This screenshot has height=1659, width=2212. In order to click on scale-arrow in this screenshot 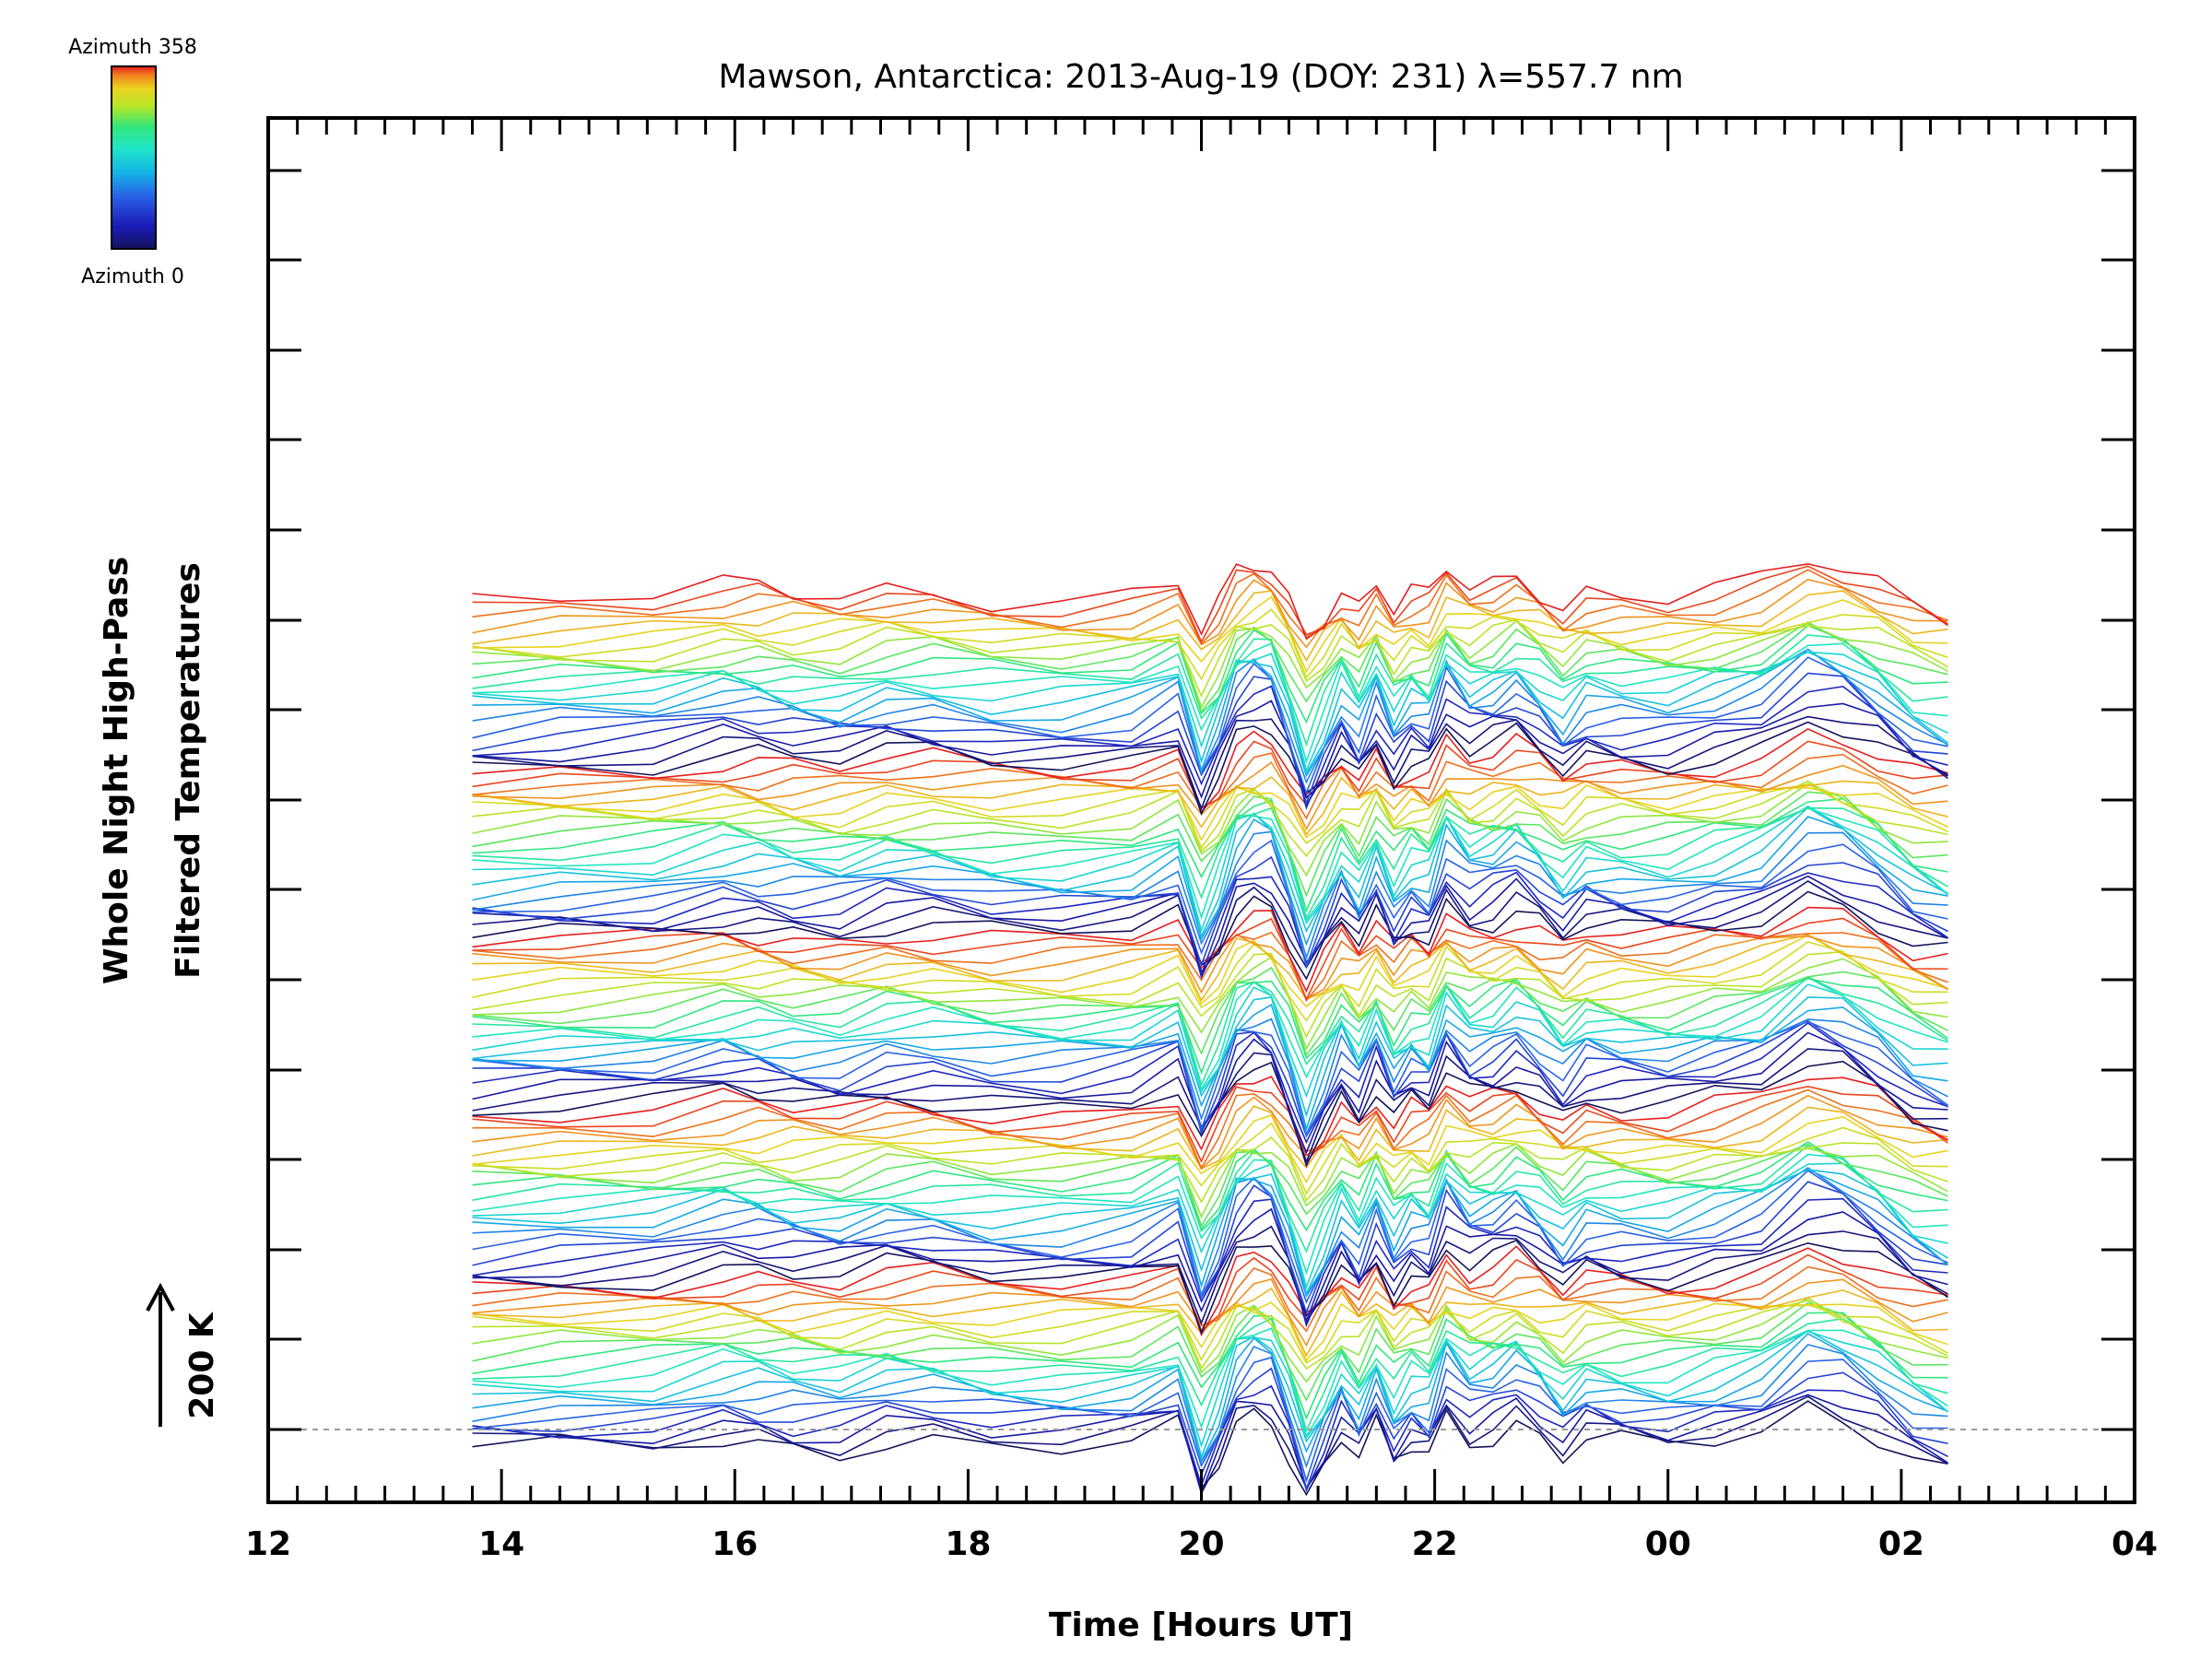, I will do `click(160, 1354)`.